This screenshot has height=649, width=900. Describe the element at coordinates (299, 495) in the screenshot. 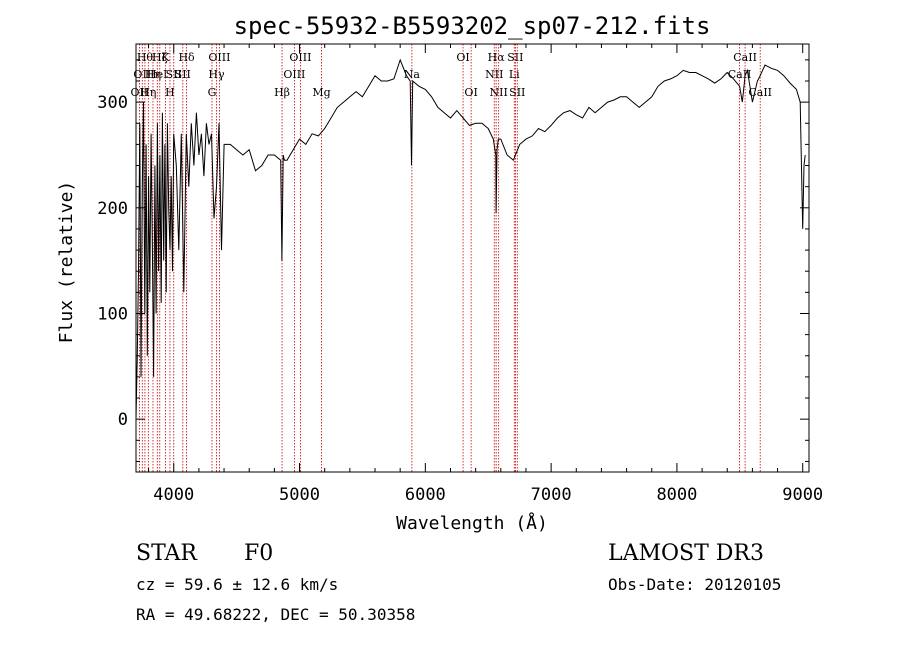

I see `x-tick-label-1: 5000` at that location.